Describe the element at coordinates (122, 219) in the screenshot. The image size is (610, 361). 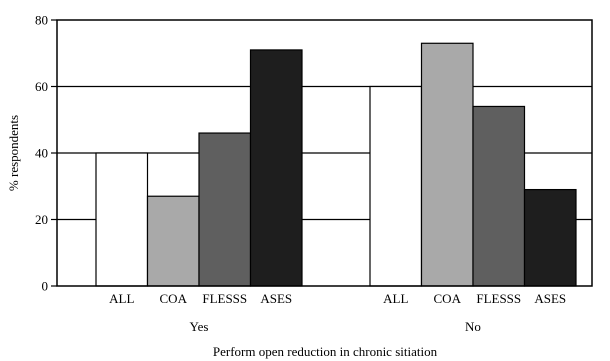
I see `bar-yes-all` at that location.